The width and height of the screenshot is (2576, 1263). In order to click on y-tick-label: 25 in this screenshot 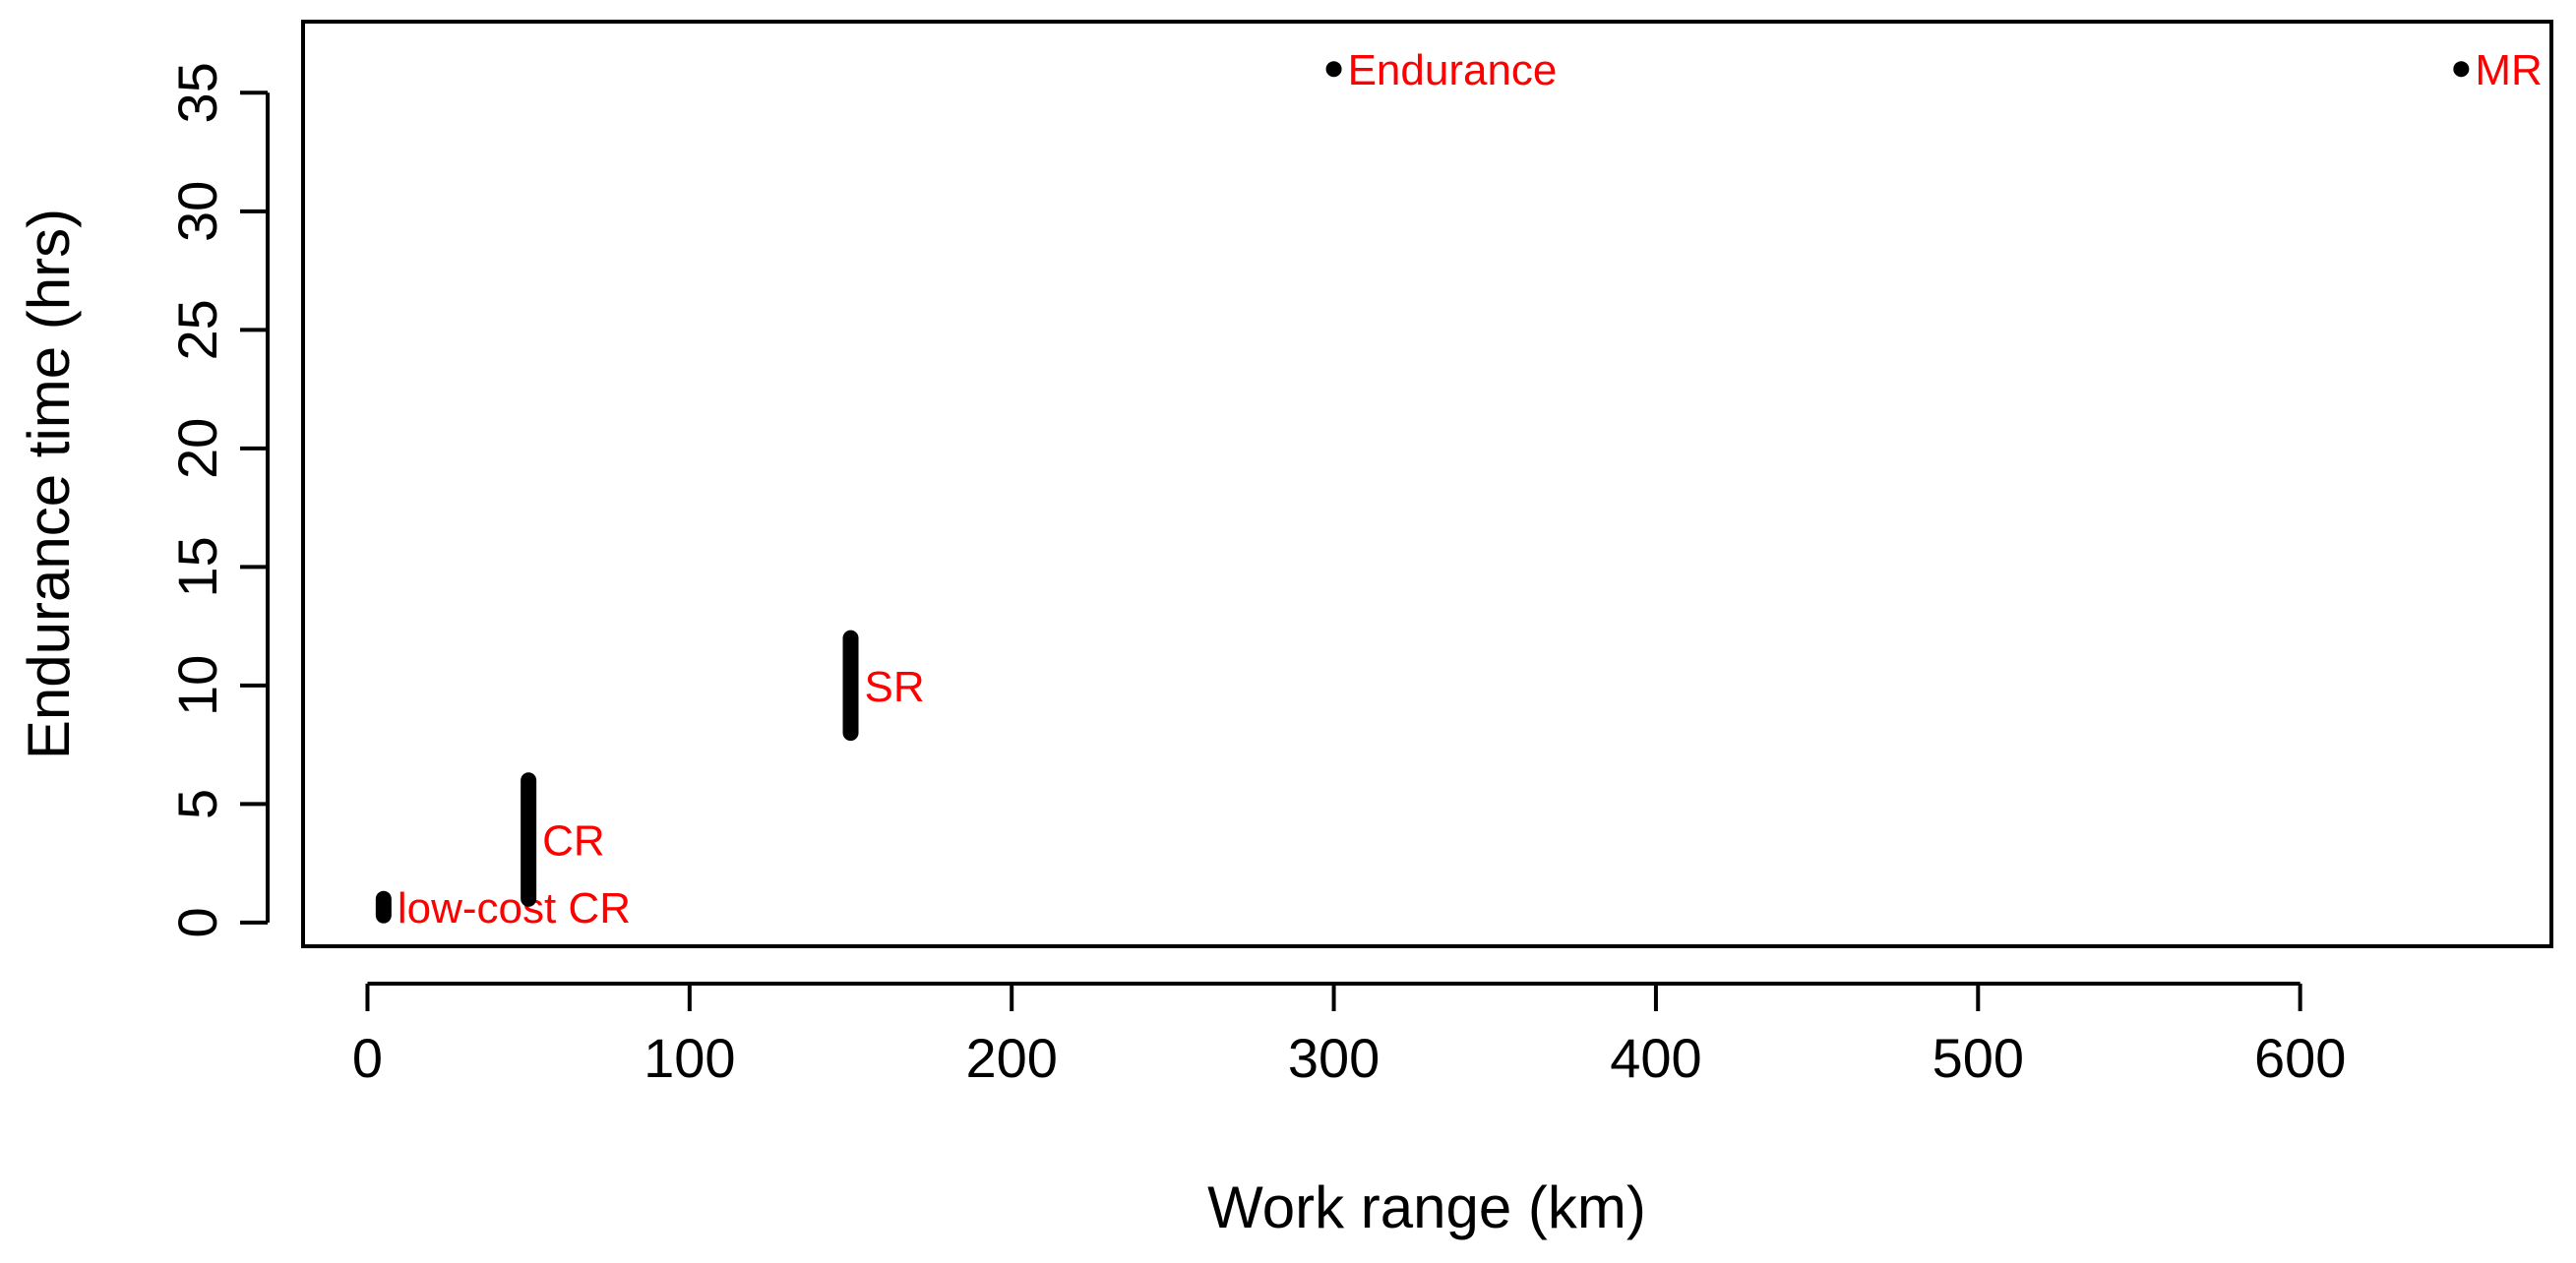, I will do `click(197, 330)`.